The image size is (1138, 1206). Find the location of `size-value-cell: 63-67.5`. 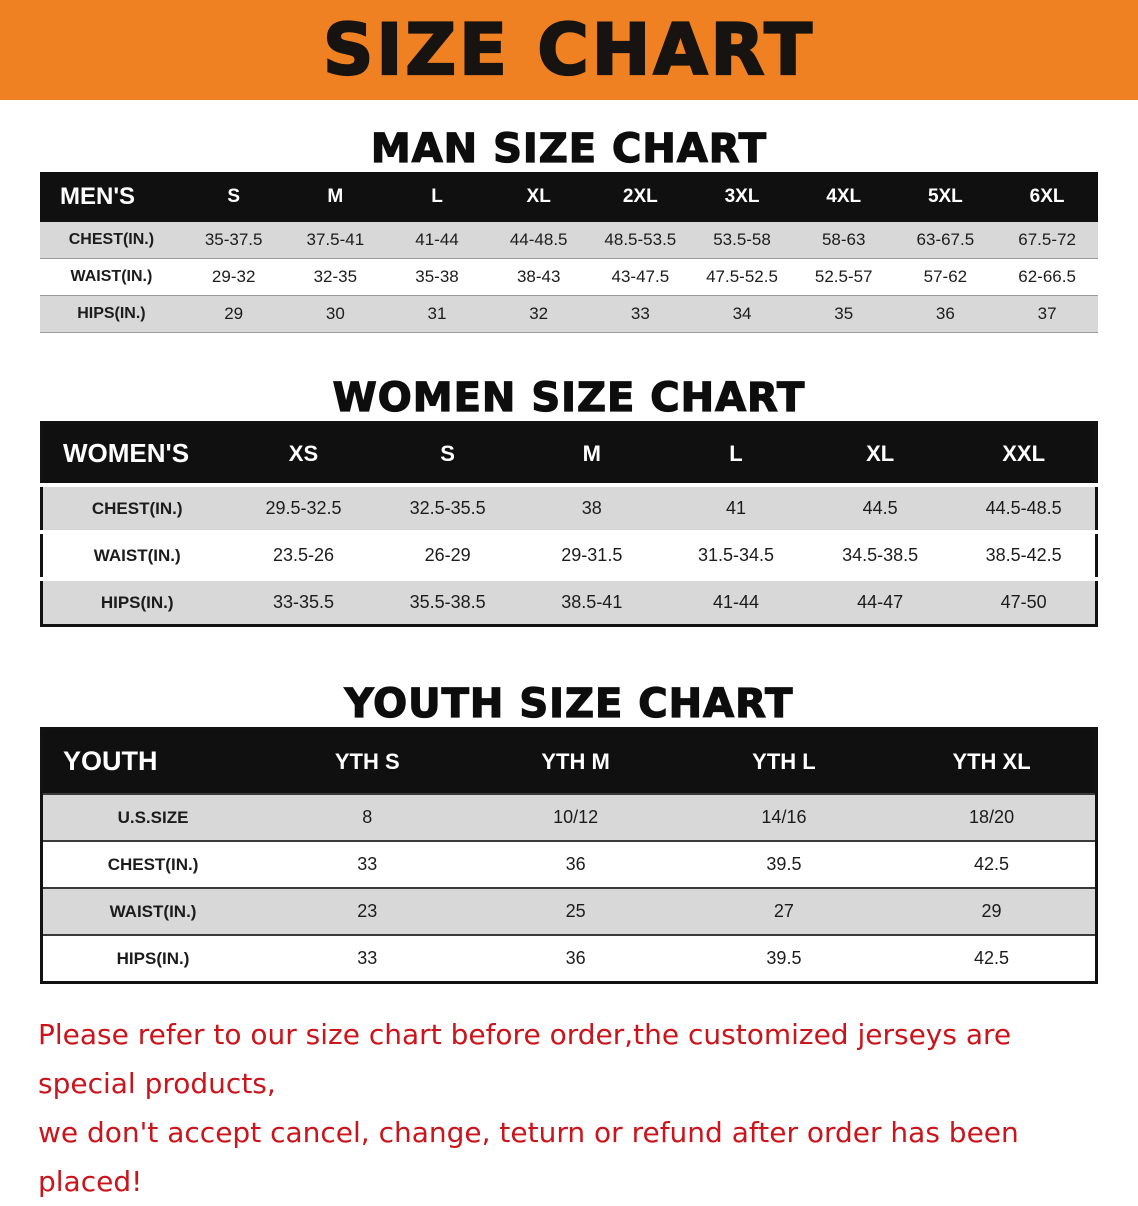

size-value-cell: 63-67.5 is located at coordinates (945, 240).